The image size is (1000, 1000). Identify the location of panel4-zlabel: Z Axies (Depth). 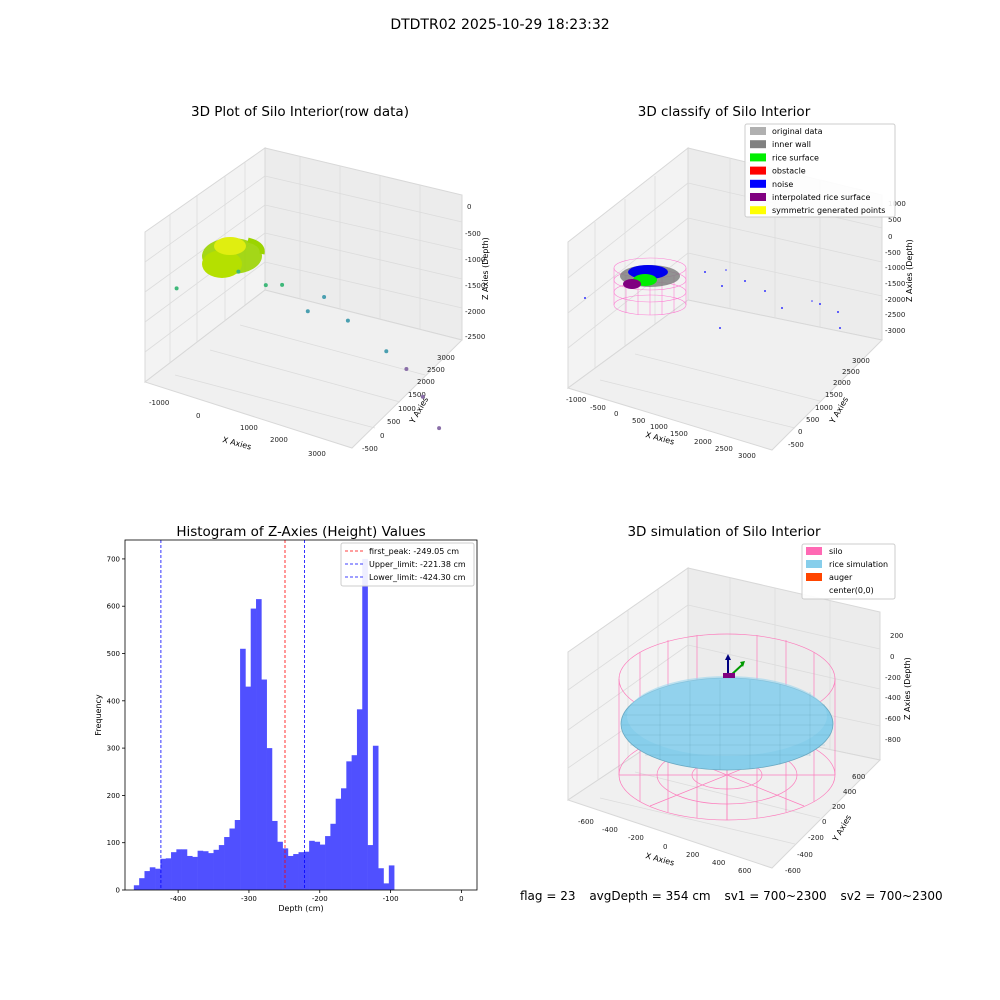
(907, 688).